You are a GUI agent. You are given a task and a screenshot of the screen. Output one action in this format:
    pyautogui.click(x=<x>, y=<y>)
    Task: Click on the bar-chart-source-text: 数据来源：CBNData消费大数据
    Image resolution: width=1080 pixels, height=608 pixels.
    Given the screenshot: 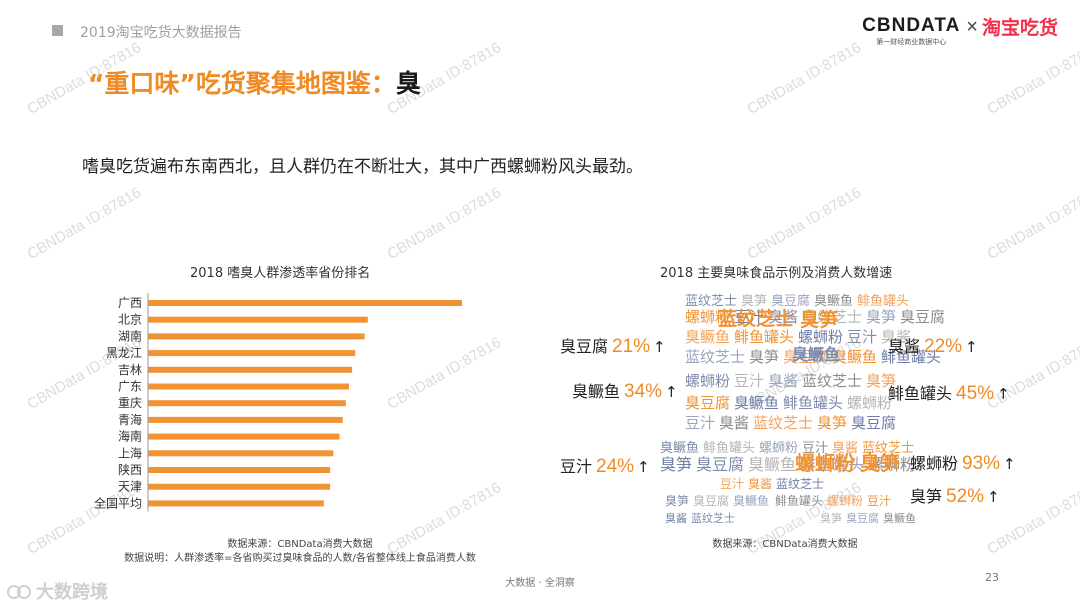 What is the action you would take?
    pyautogui.click(x=300, y=544)
    